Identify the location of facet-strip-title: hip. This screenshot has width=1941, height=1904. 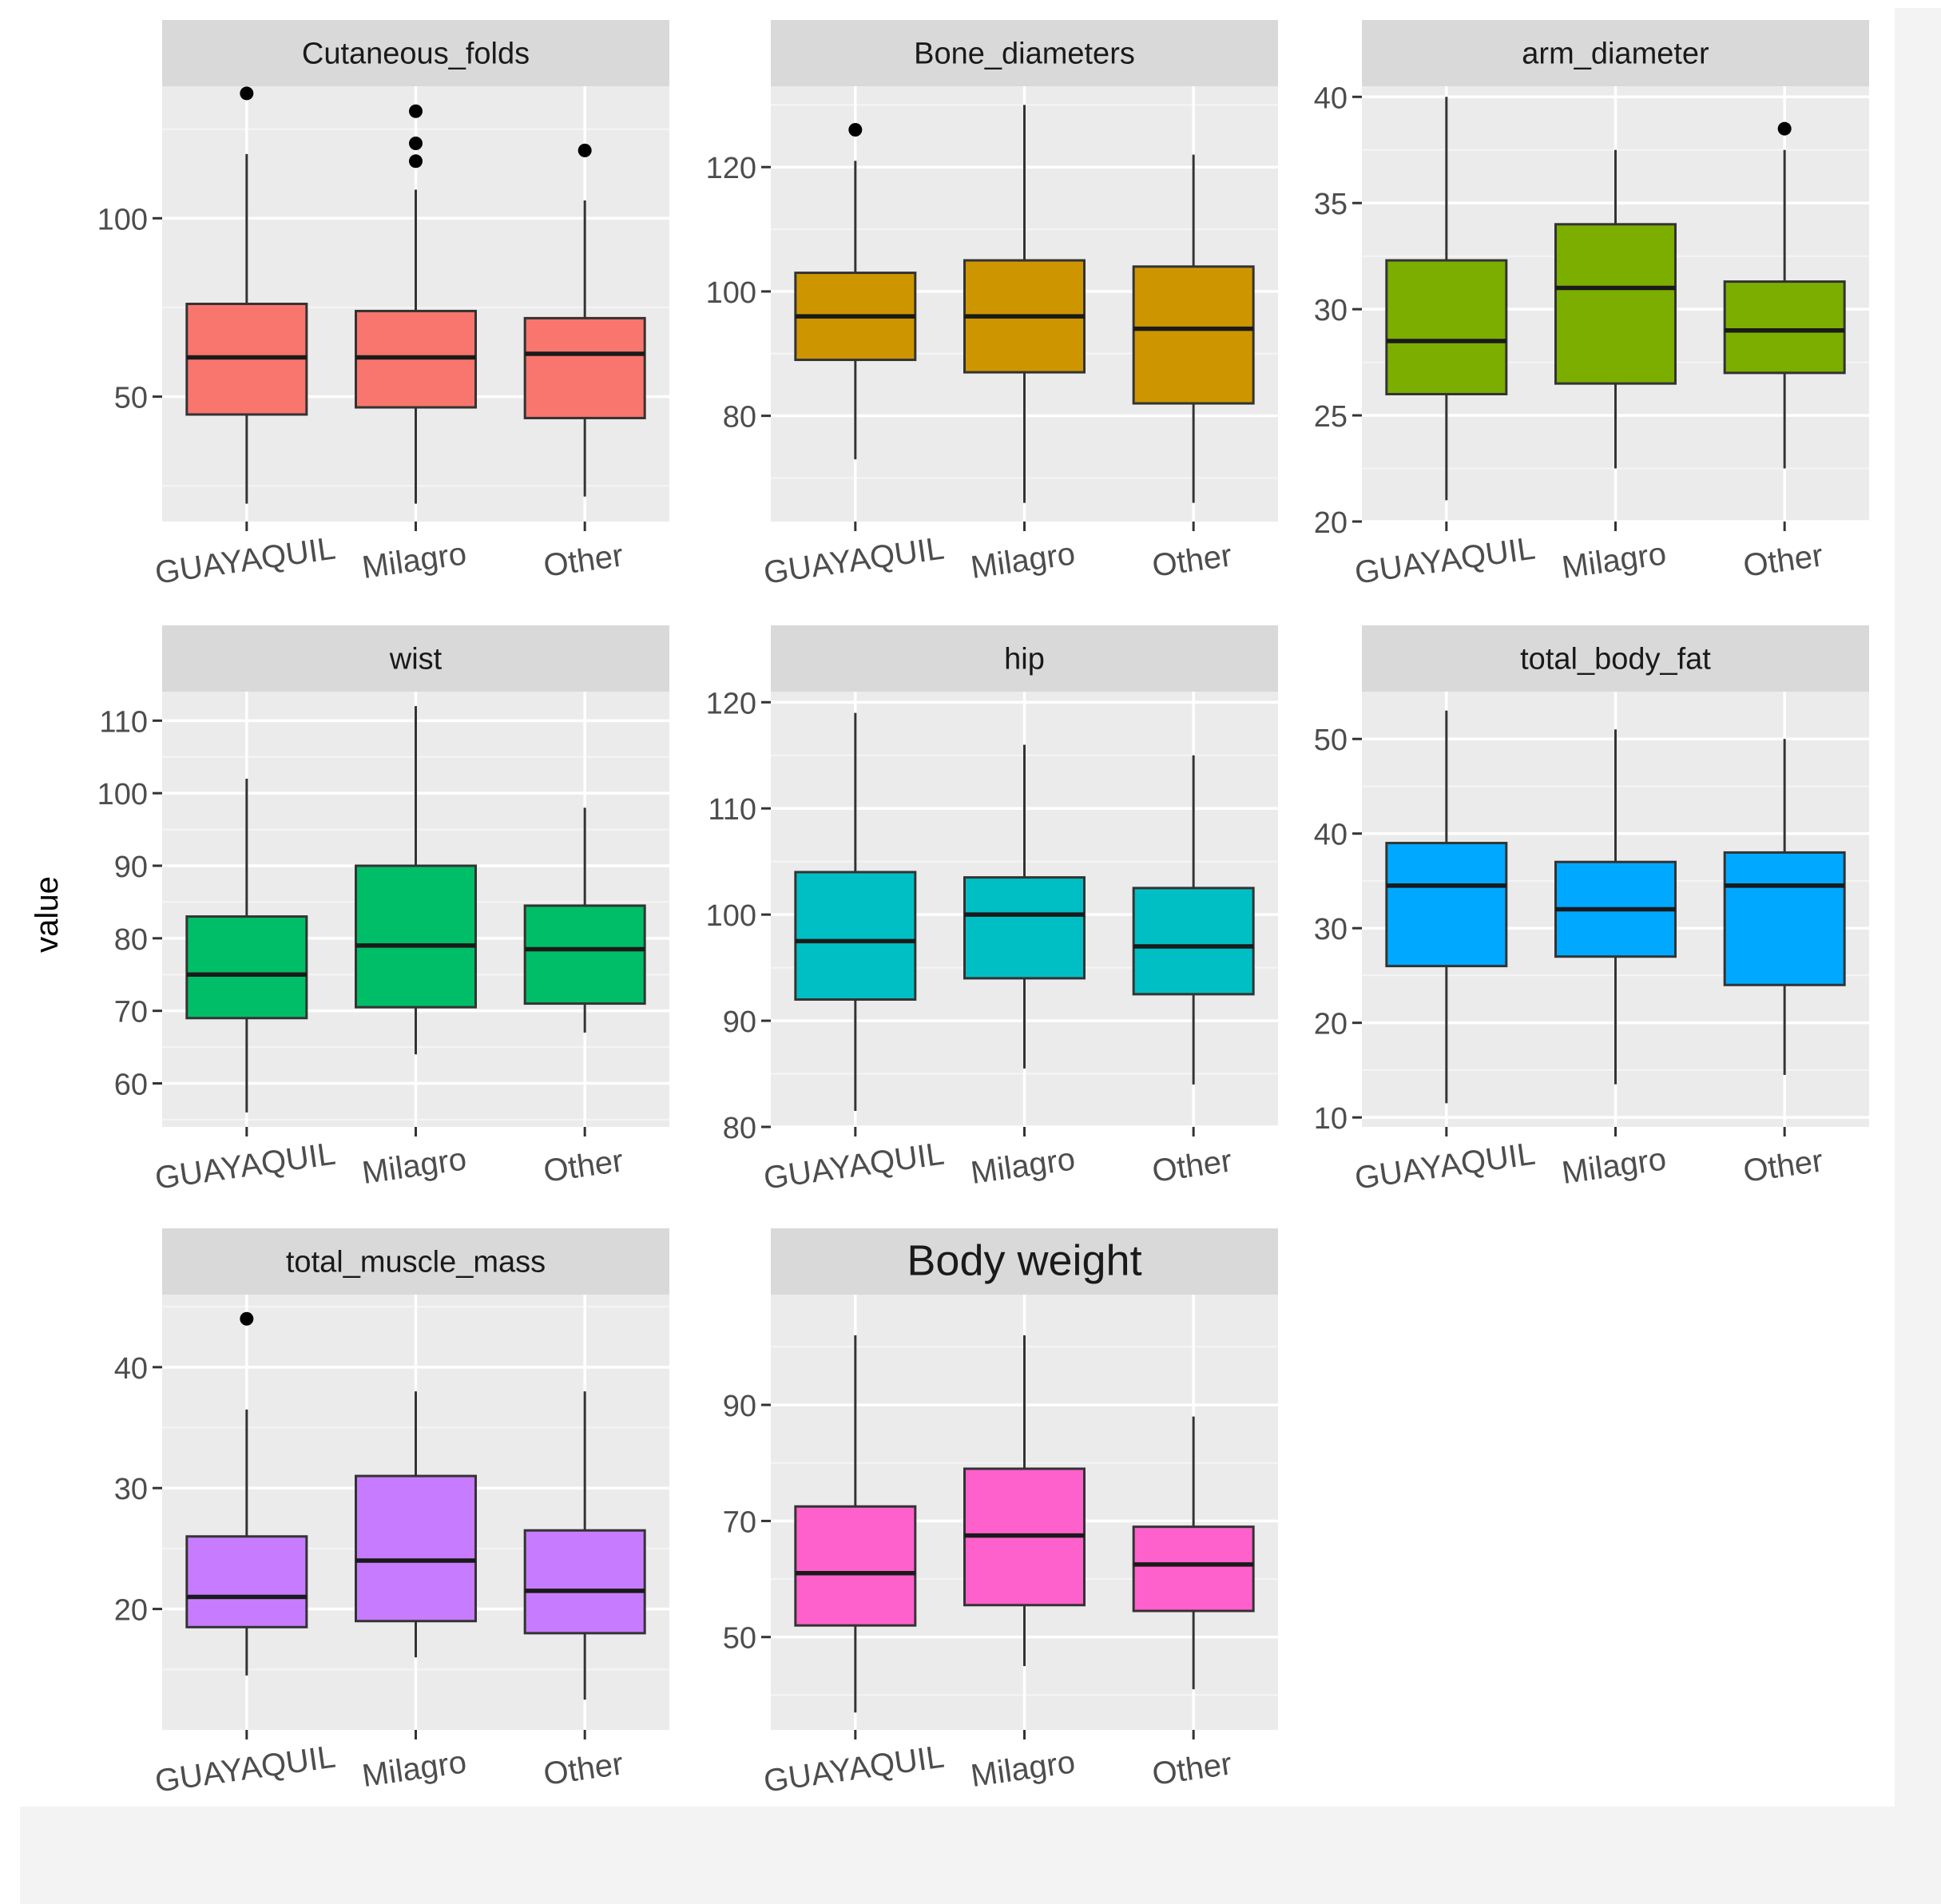
(1024, 659).